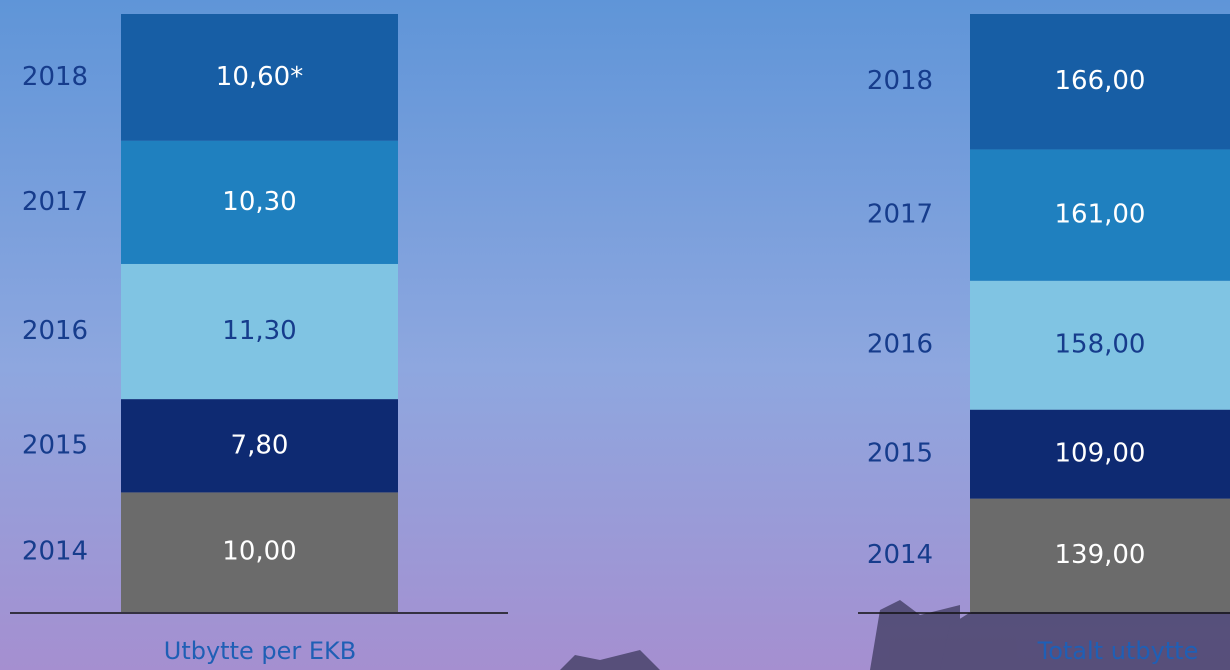 Image resolution: width=1230 pixels, height=670 pixels. I want to click on value-label: 10,60*, so click(259, 77).